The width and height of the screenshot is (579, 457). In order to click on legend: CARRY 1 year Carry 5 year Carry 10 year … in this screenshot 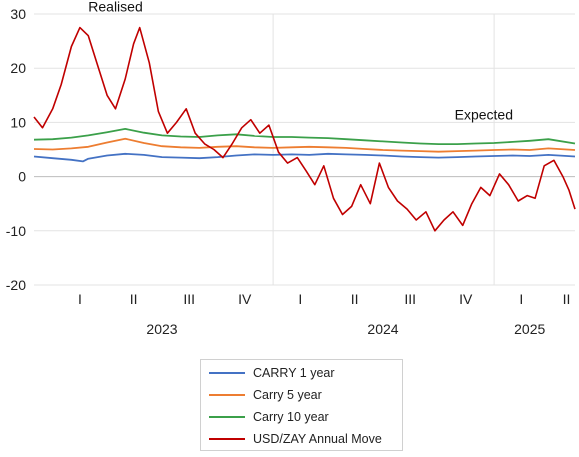, I will do `click(301, 405)`.